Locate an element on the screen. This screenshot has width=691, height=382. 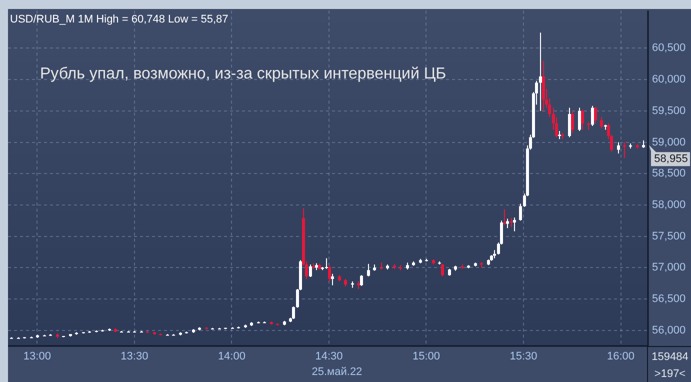
text: 58,955 is located at coordinates (671, 159).